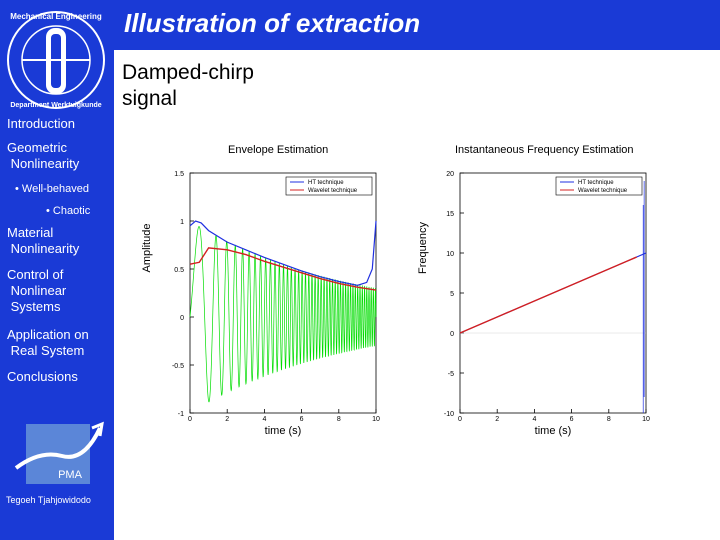 This screenshot has height=540, width=720. What do you see at coordinates (450, 174) in the screenshot?
I see `y-tick-label: 20` at bounding box center [450, 174].